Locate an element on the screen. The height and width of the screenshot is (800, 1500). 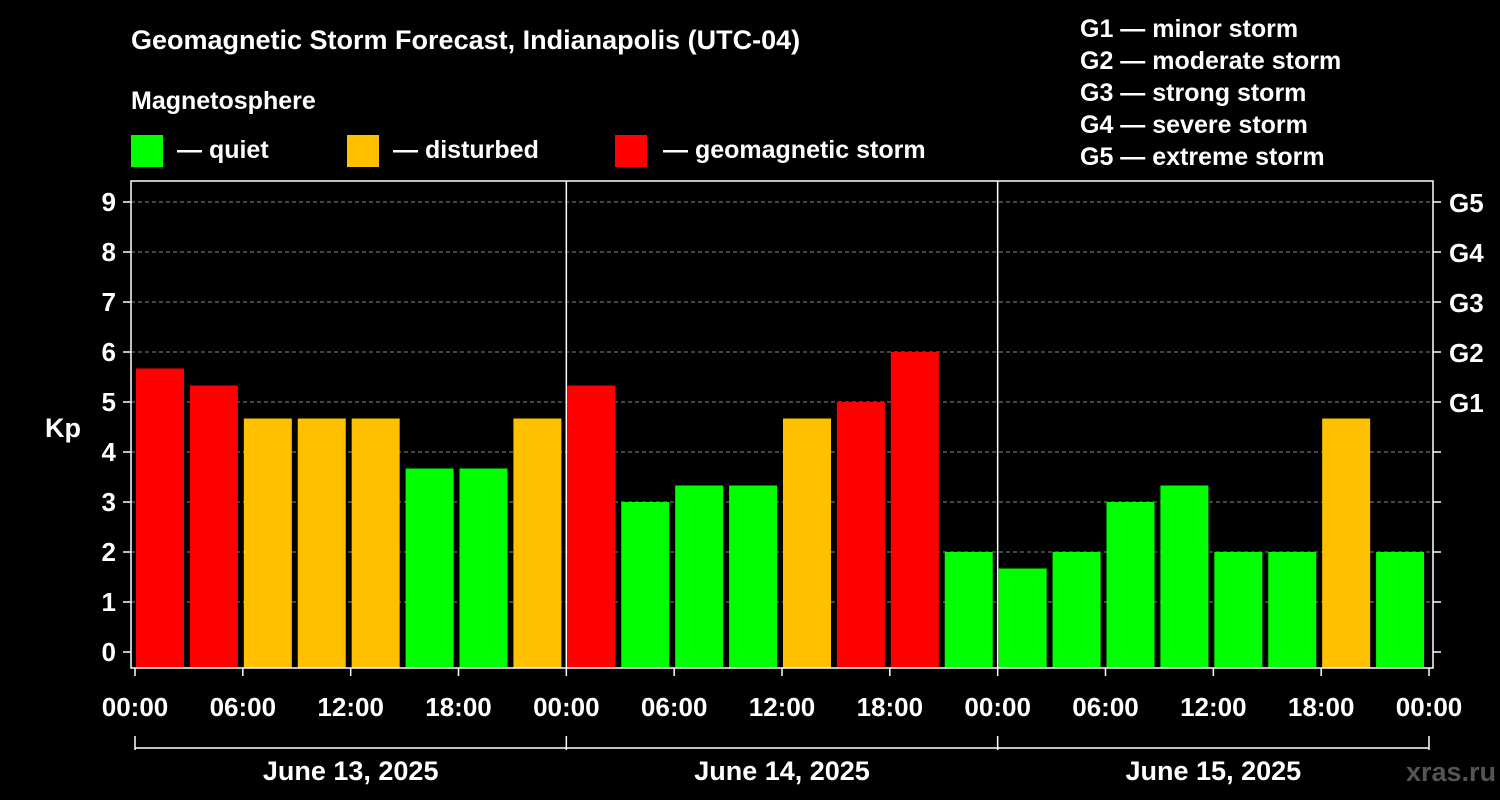
right-tick-label: G3 is located at coordinates (1466, 303).